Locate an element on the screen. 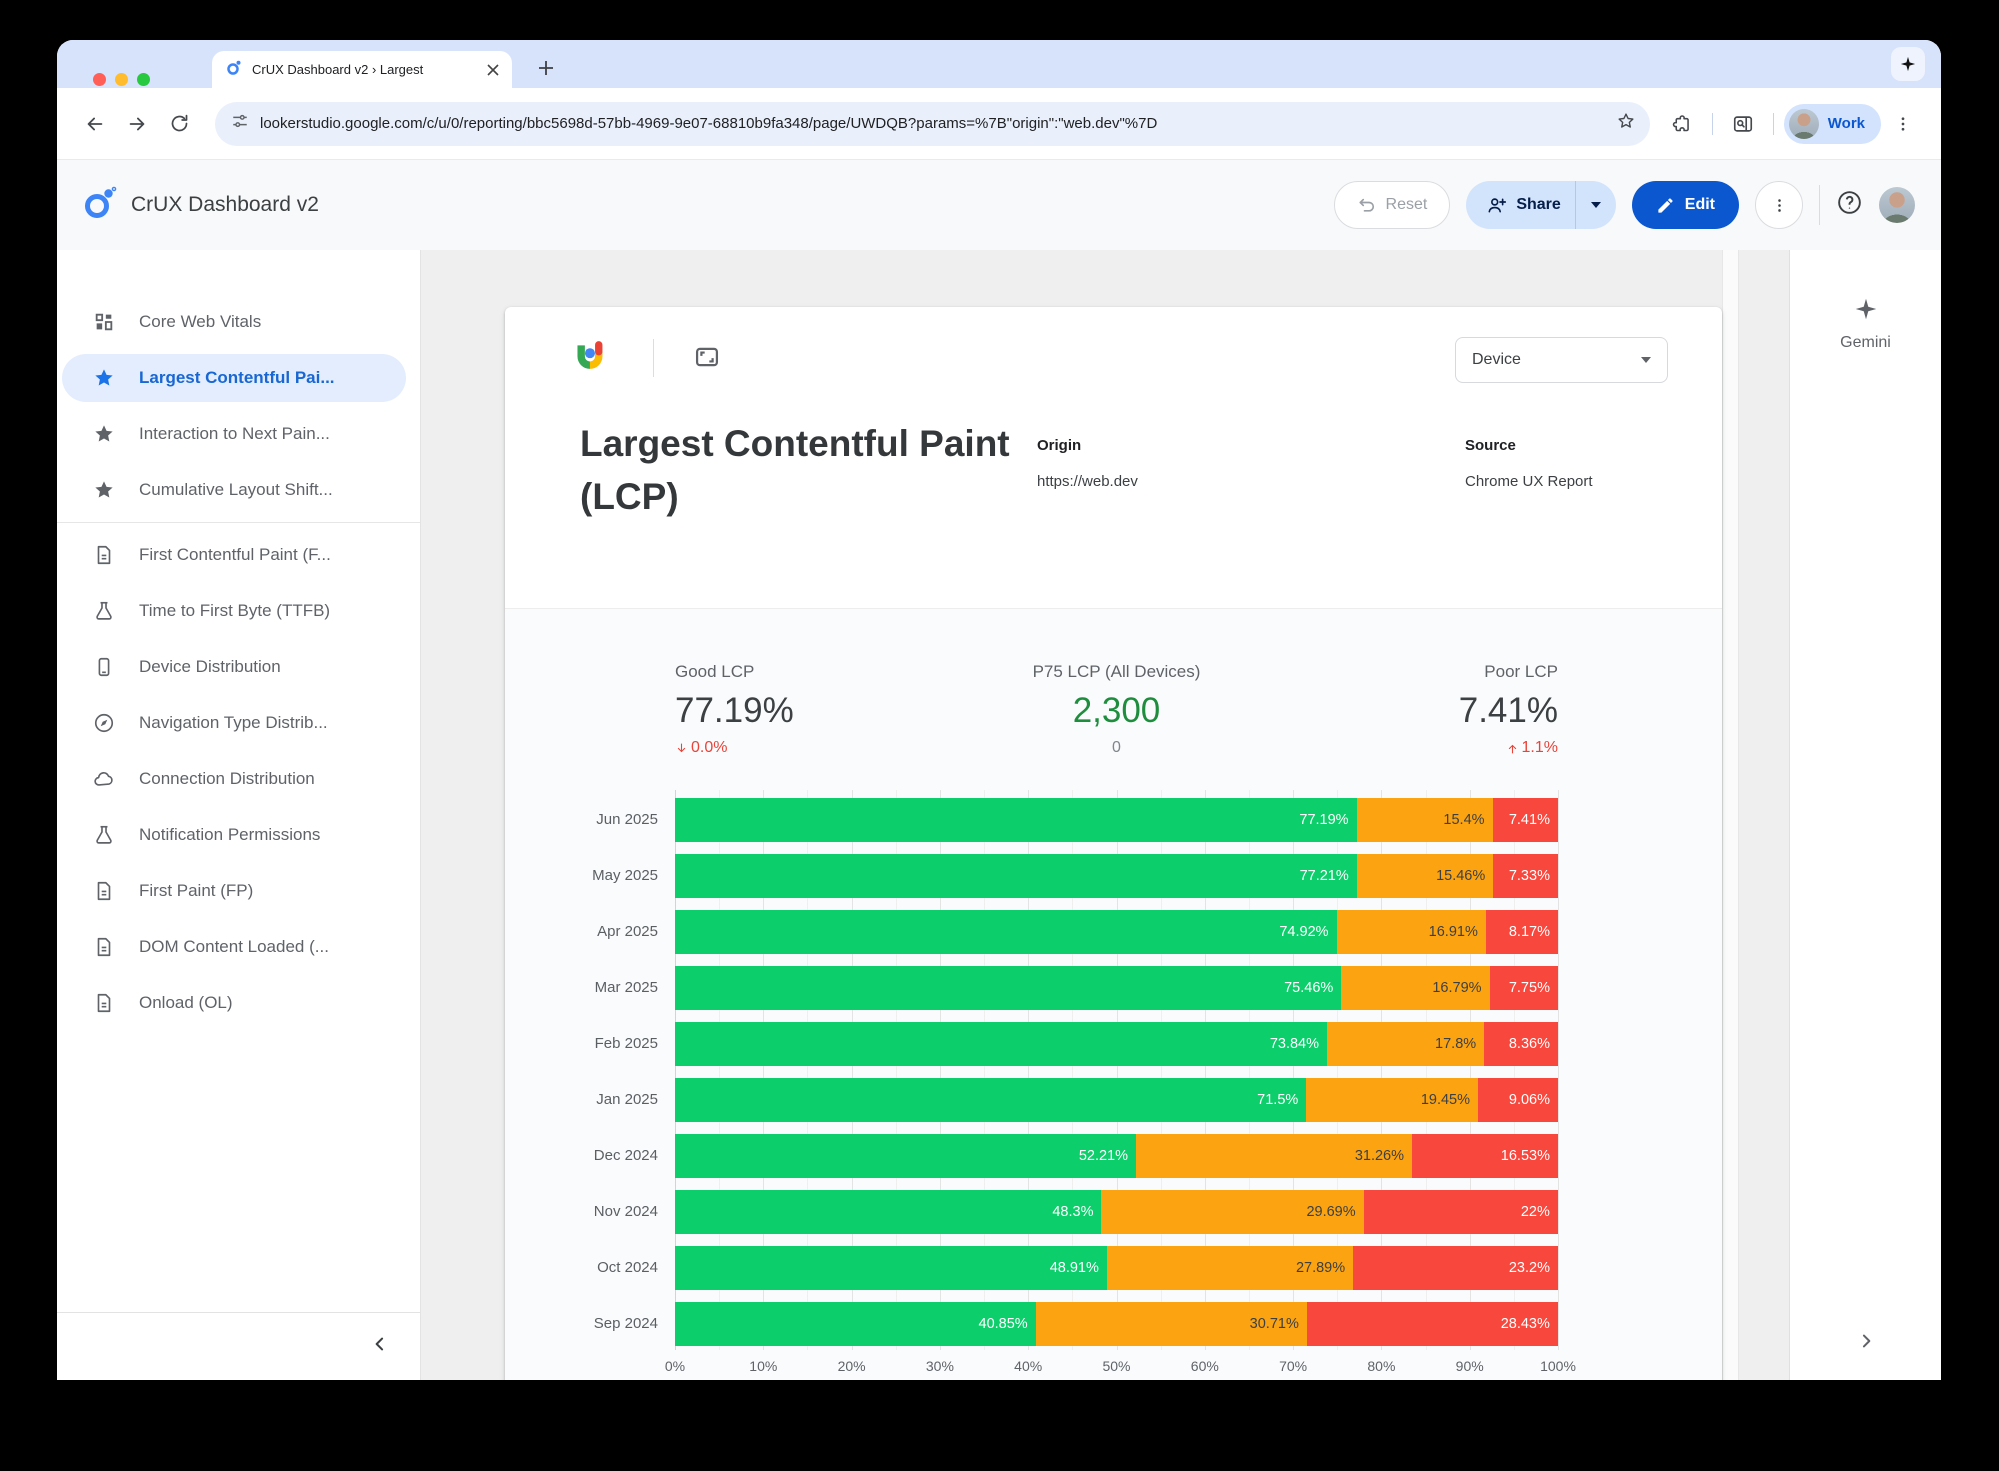  bar-segment-good: 40.85% is located at coordinates (855, 1324).